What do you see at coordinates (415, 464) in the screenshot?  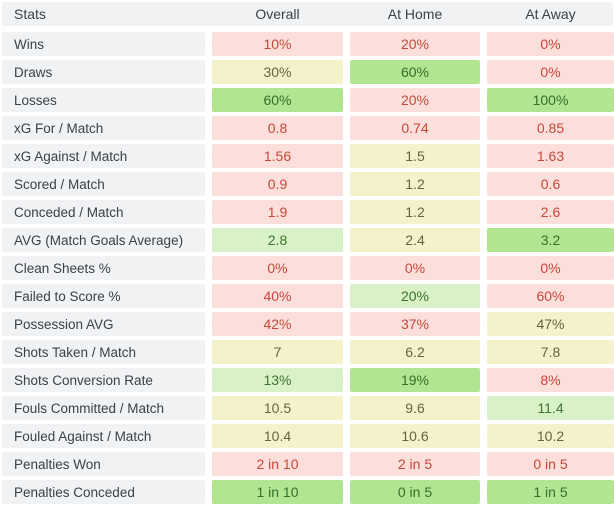 I see `value-cell: 2 in 5` at bounding box center [415, 464].